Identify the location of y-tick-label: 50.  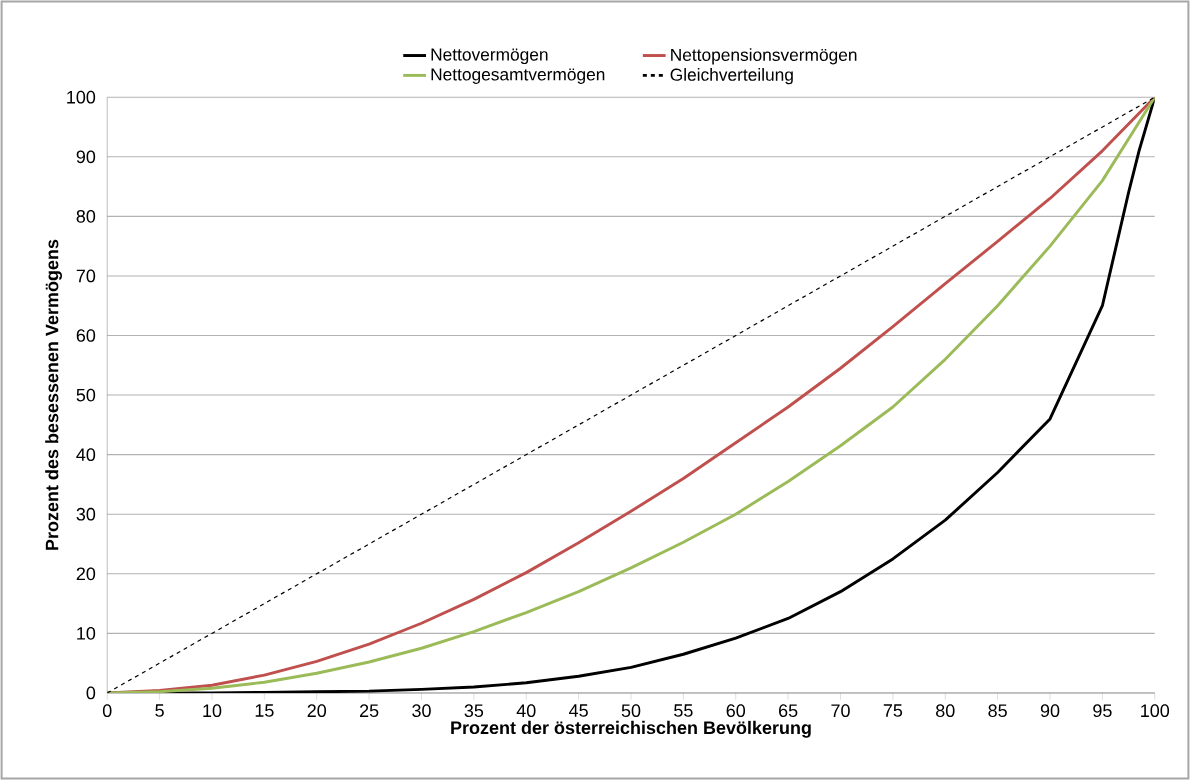
(86, 395).